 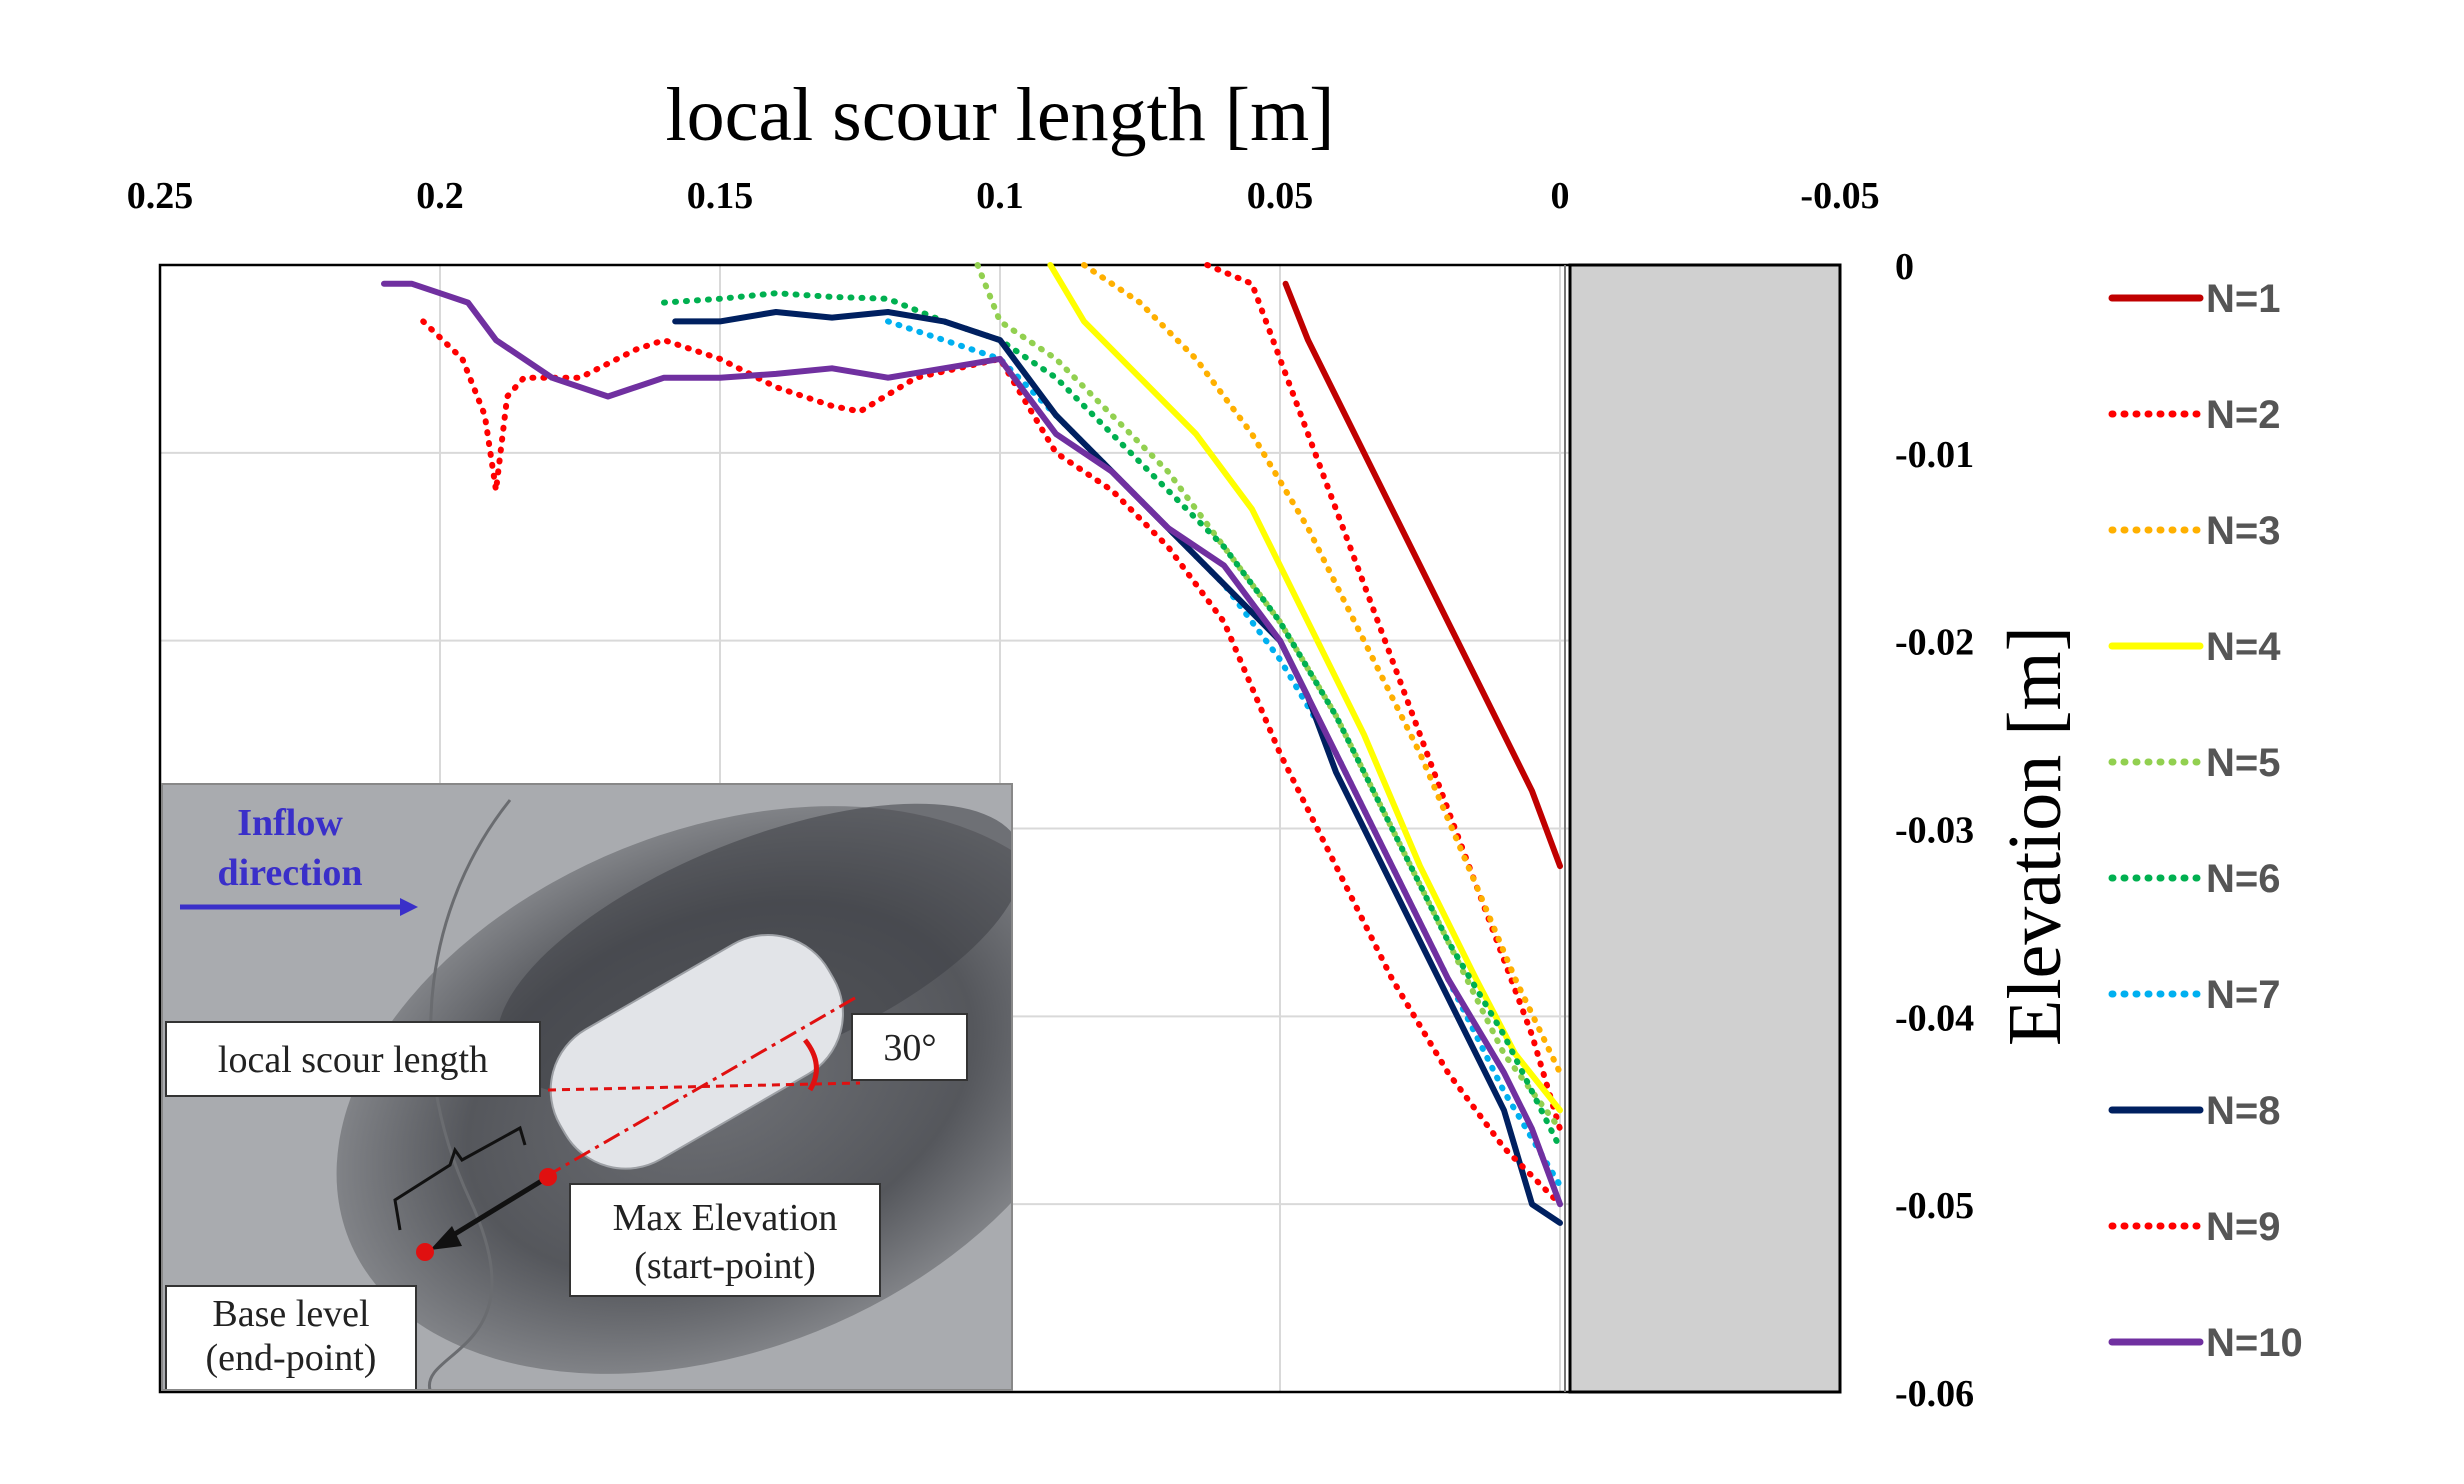 I want to click on legend-label: N=3, so click(x=2243, y=531).